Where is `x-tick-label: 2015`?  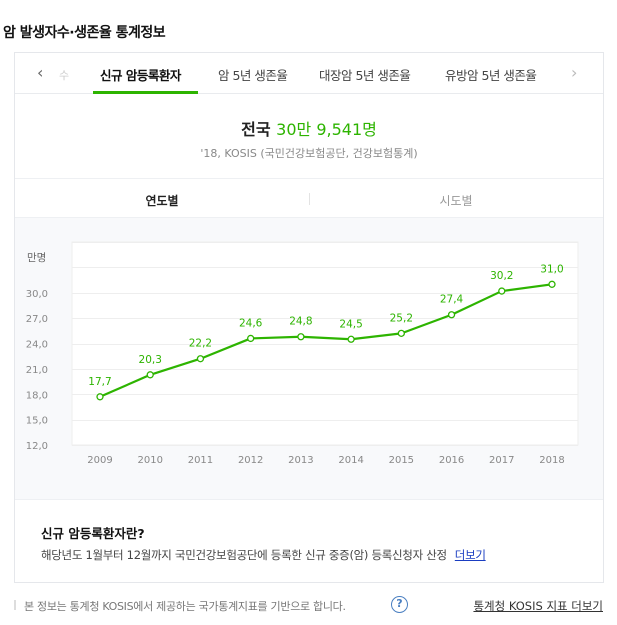 x-tick-label: 2015 is located at coordinates (401, 460).